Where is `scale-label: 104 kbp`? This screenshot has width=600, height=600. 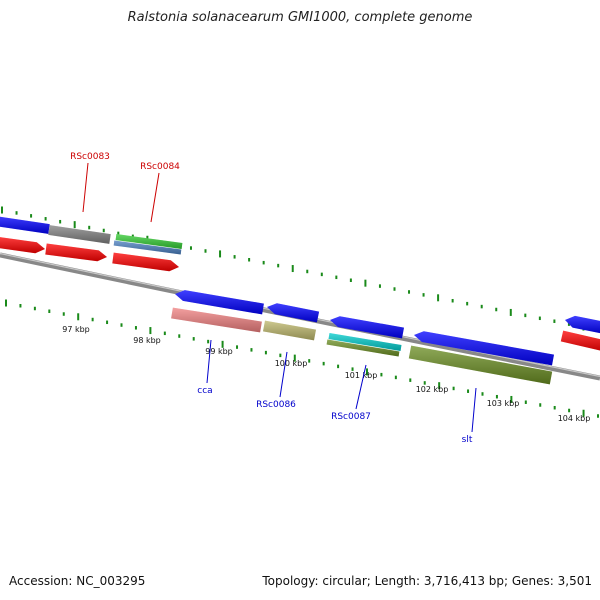 scale-label: 104 kbp is located at coordinates (574, 418).